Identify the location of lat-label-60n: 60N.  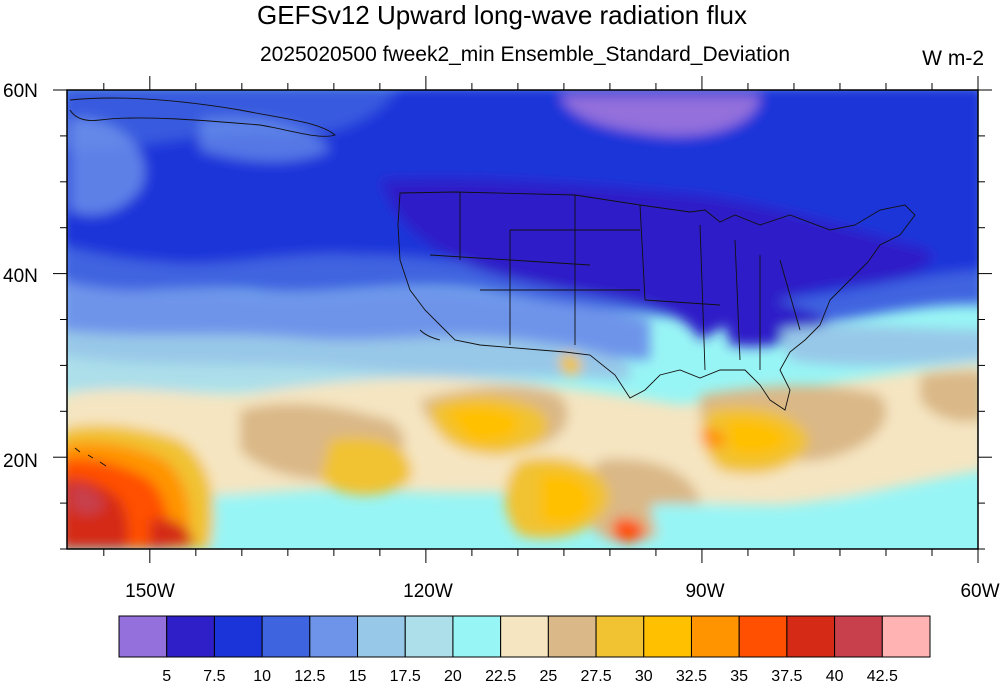
(20, 91).